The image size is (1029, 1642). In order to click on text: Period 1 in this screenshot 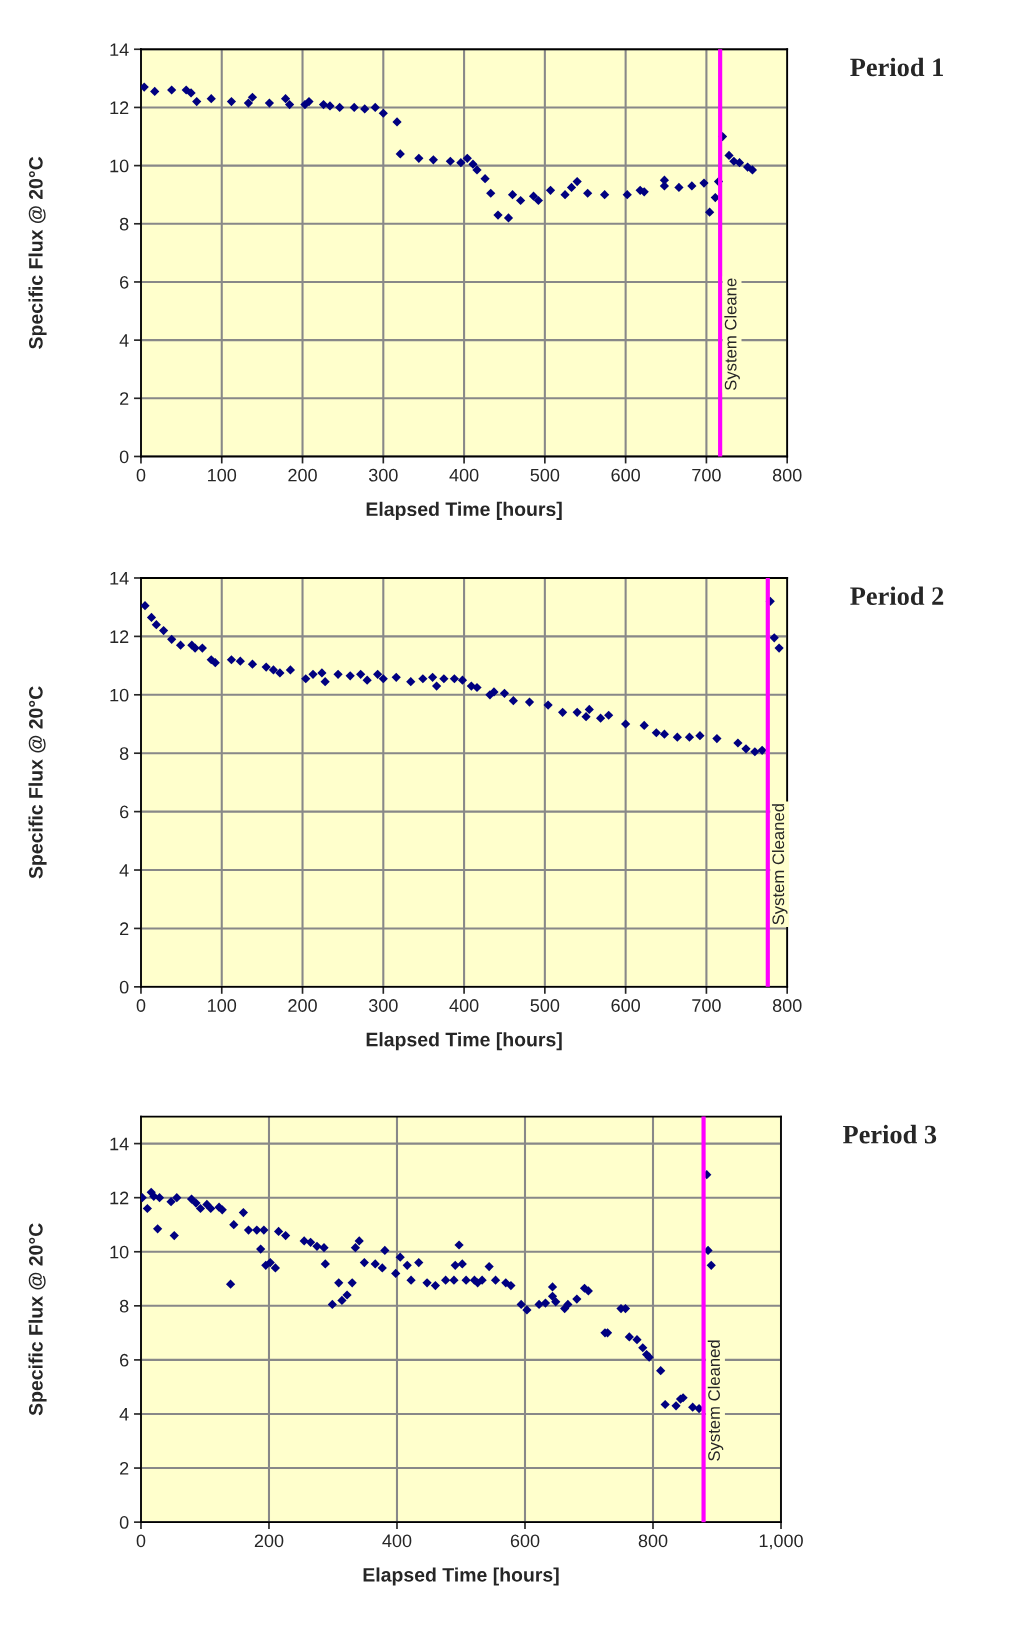, I will do `click(896, 67)`.